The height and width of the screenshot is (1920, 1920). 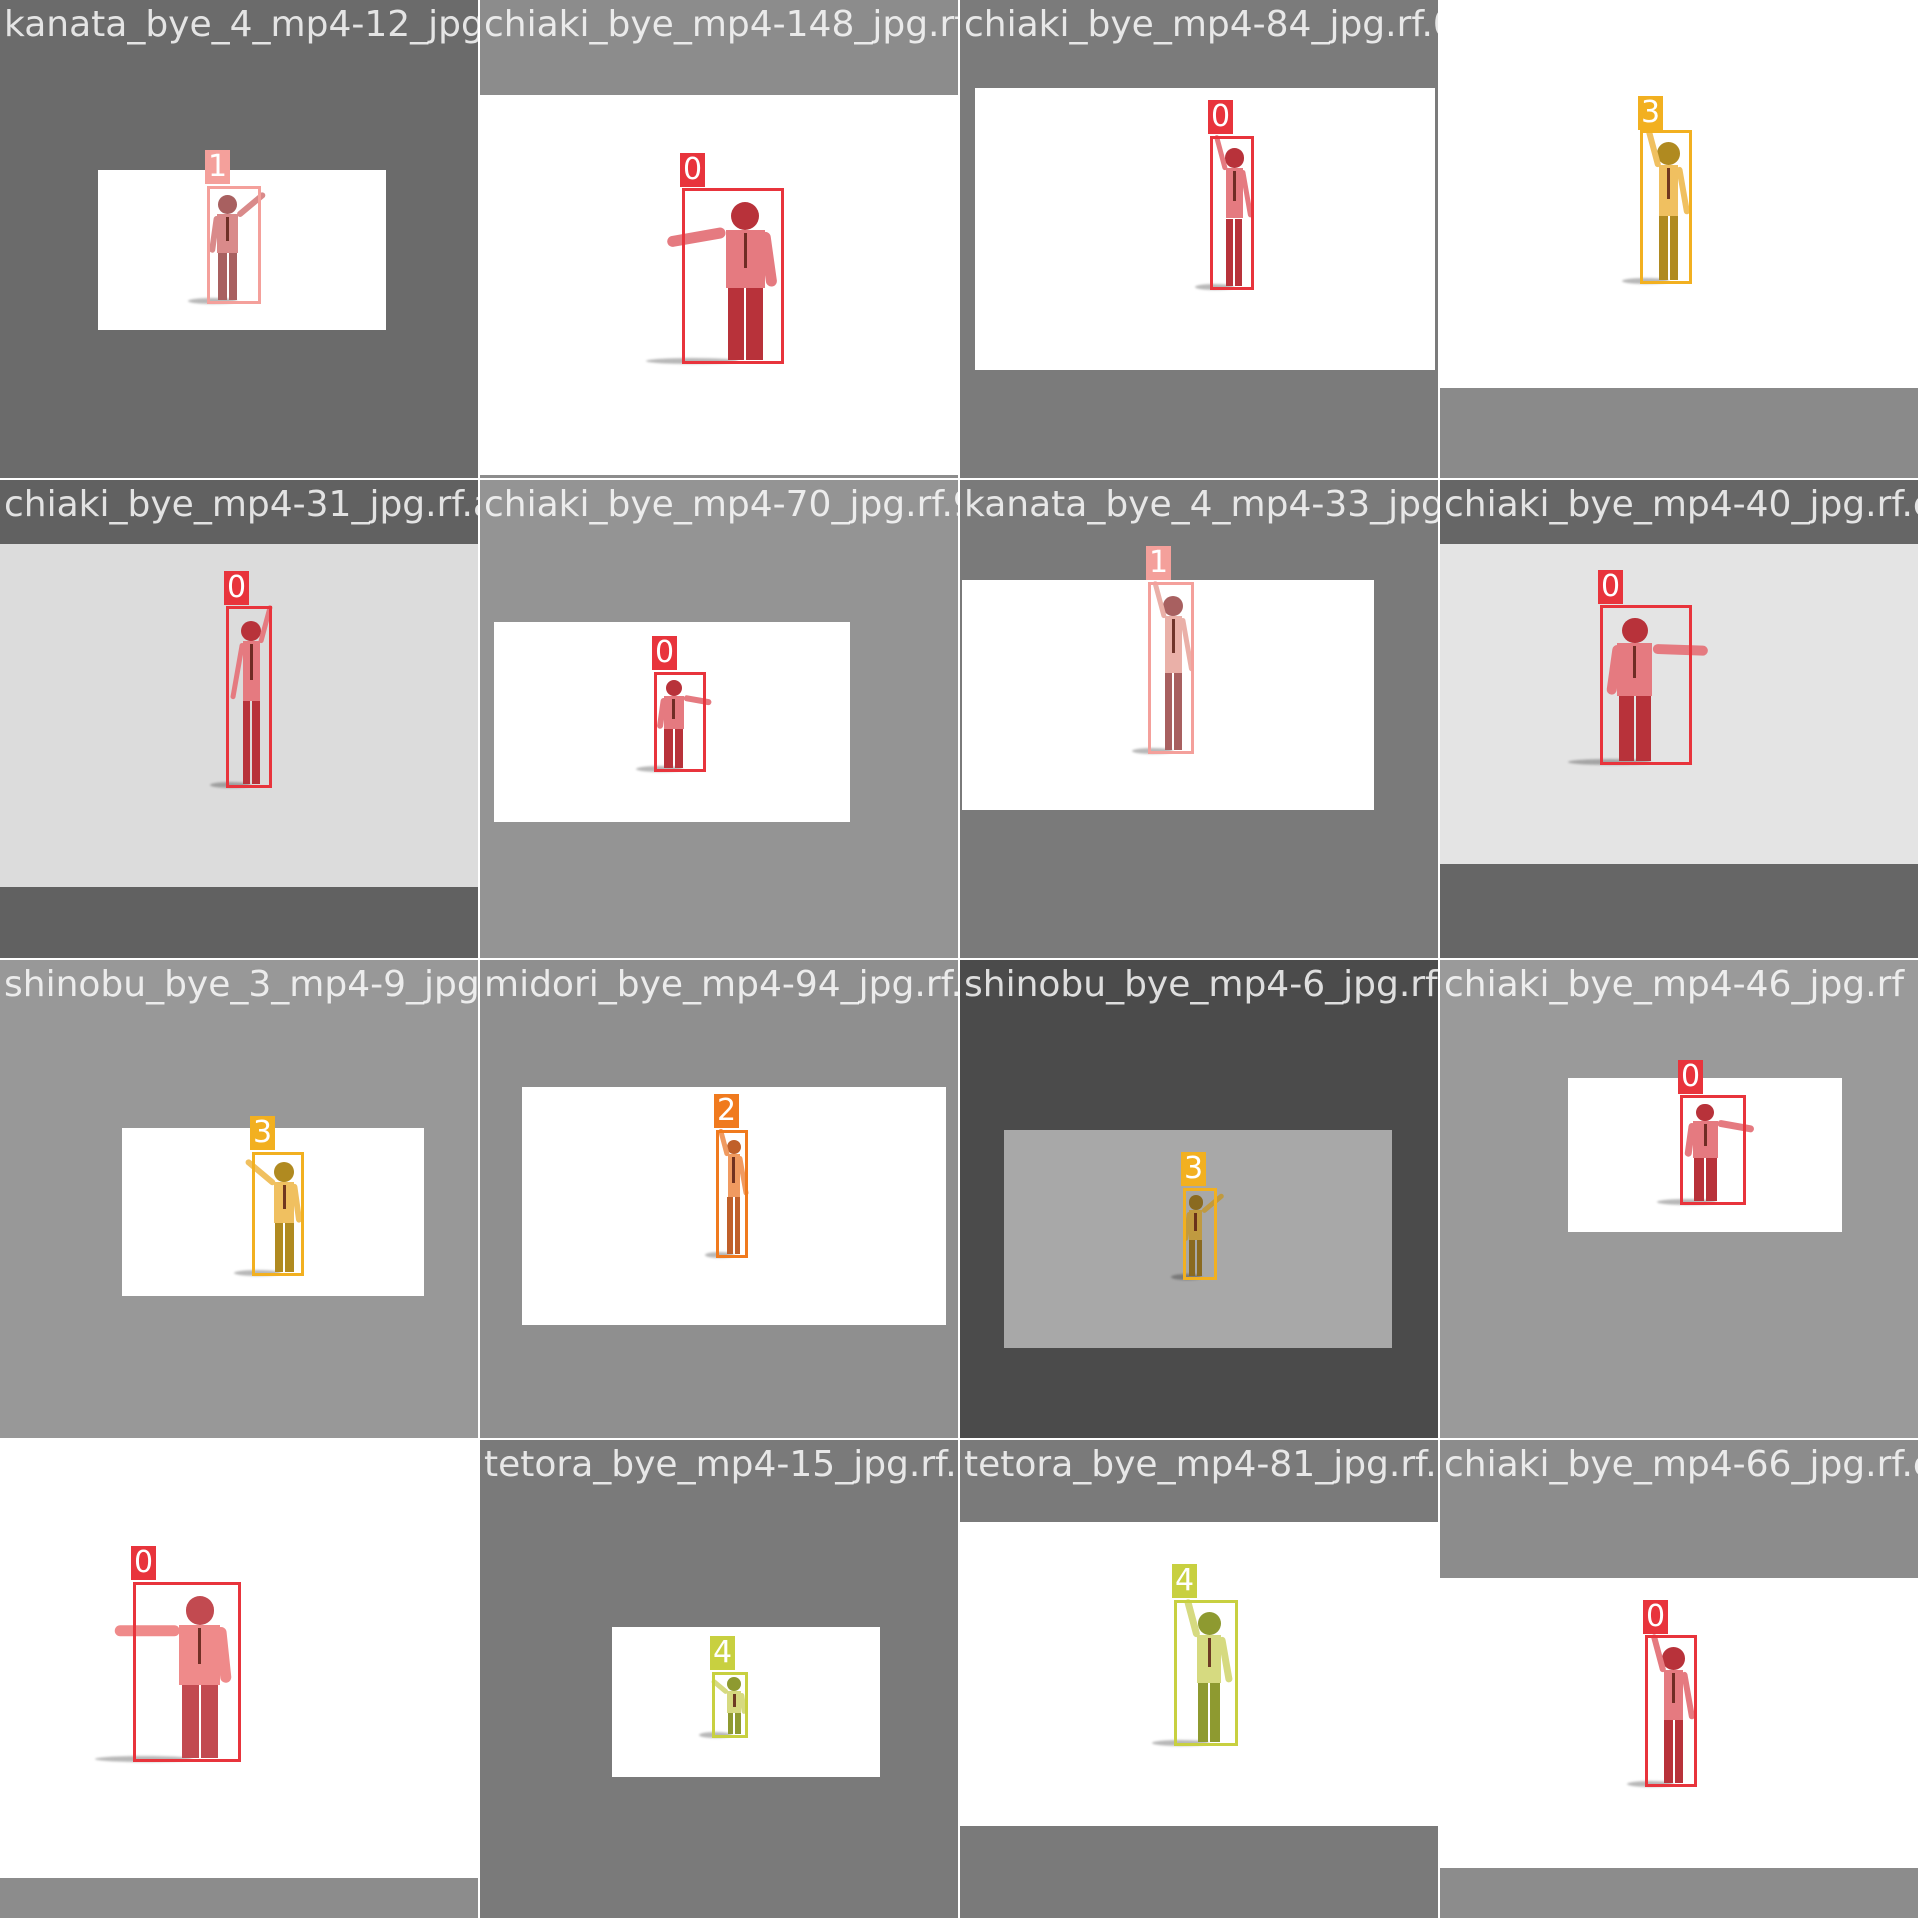 What do you see at coordinates (1681, 504) in the screenshot?
I see `image-filename-caption: chiaki_bye_mp4-40_jpg.rf.c4` at bounding box center [1681, 504].